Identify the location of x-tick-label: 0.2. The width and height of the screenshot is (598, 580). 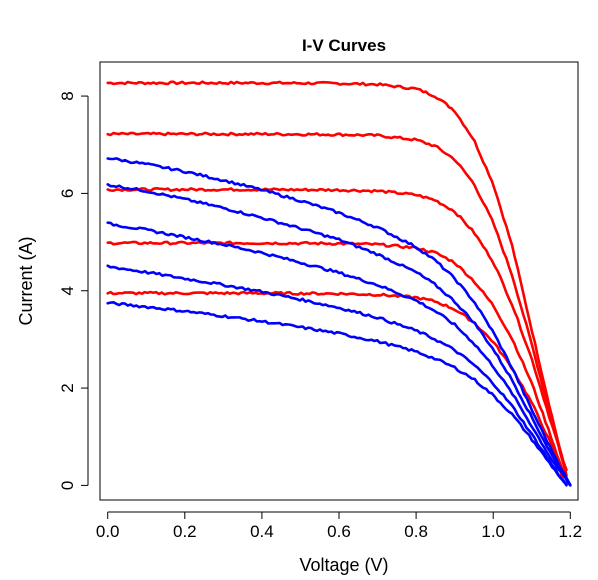
(185, 531).